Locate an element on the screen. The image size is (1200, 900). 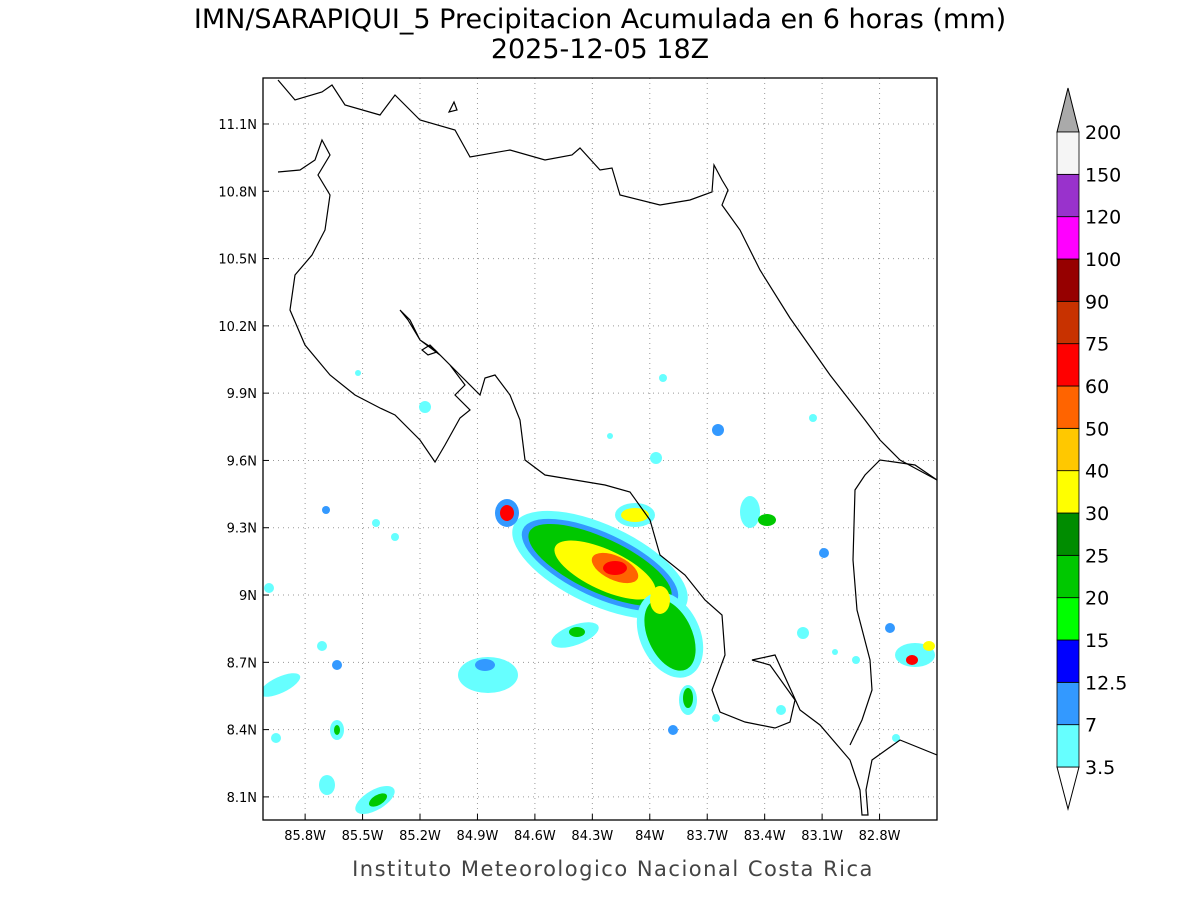
y-tick-label: 9.6N is located at coordinates (242, 461).